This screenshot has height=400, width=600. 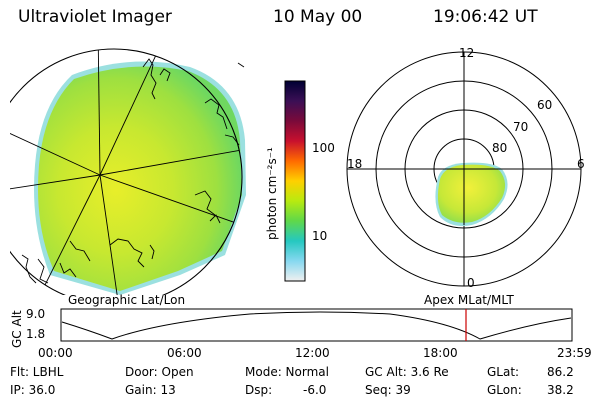 I want to click on mlt-label-12: 12, so click(x=467, y=53).